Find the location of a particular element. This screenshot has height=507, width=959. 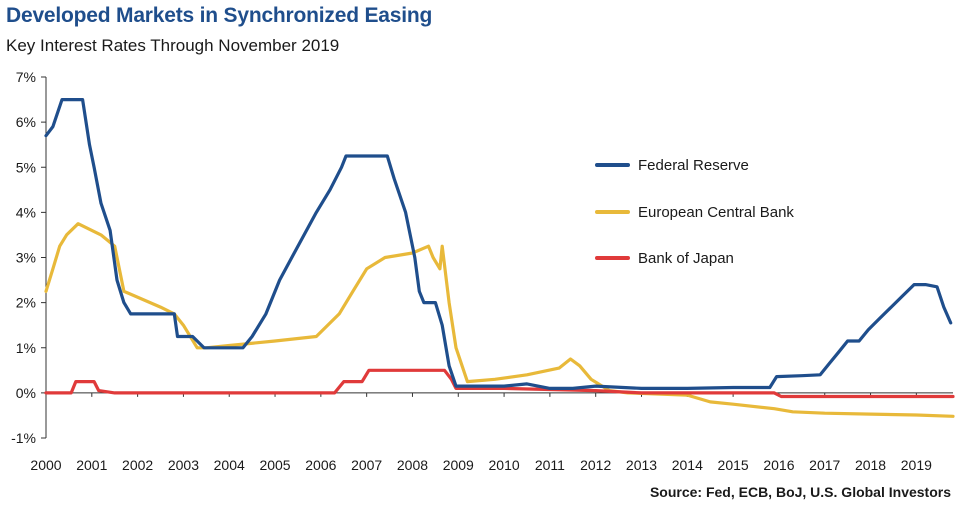

x-tick-label: 2009 is located at coordinates (458, 465).